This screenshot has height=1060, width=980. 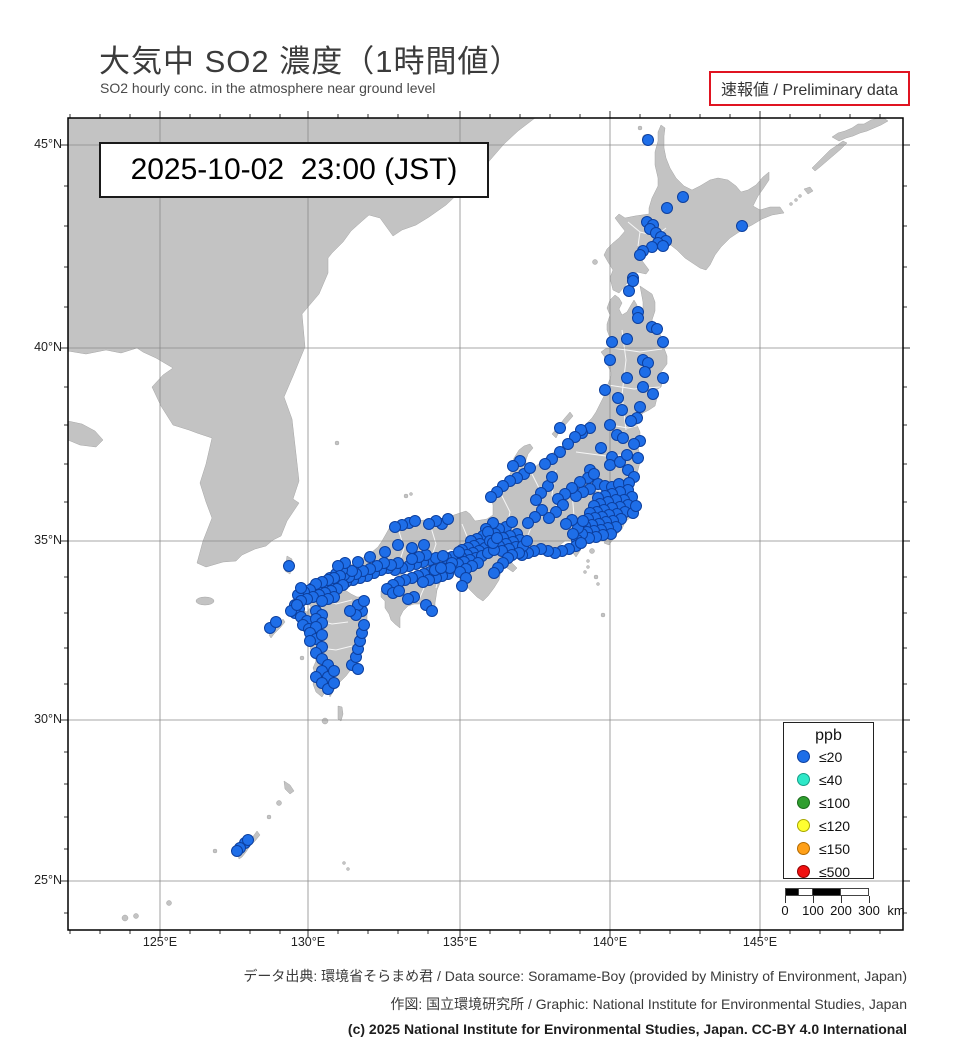 I want to click on timestamp-box: 2025-10-02 23:00 (JST), so click(x=294, y=170).